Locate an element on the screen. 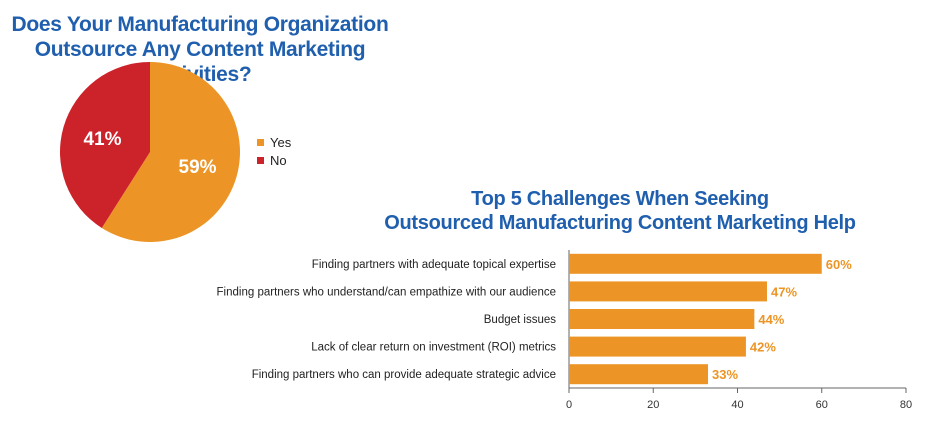 Image resolution: width=925 pixels, height=427 pixels. category-label: Budget issues is located at coordinates (520, 320).